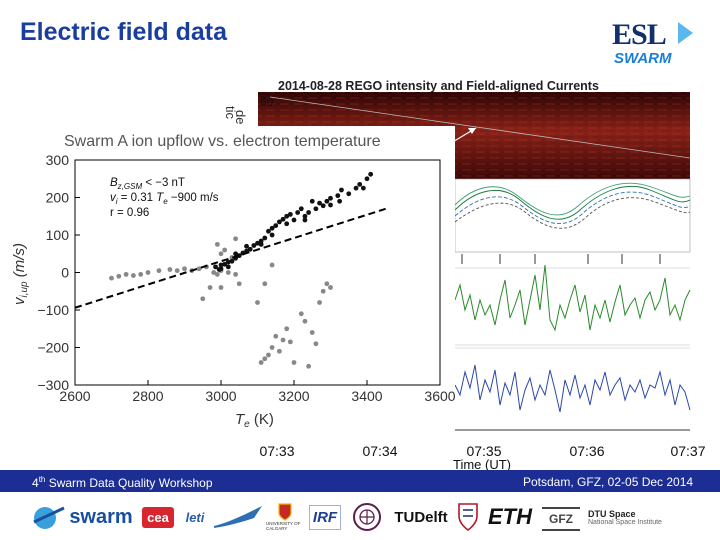 The width and height of the screenshot is (720, 540). What do you see at coordinates (241, 270) in the screenshot?
I see `scatter-points` at bounding box center [241, 270].